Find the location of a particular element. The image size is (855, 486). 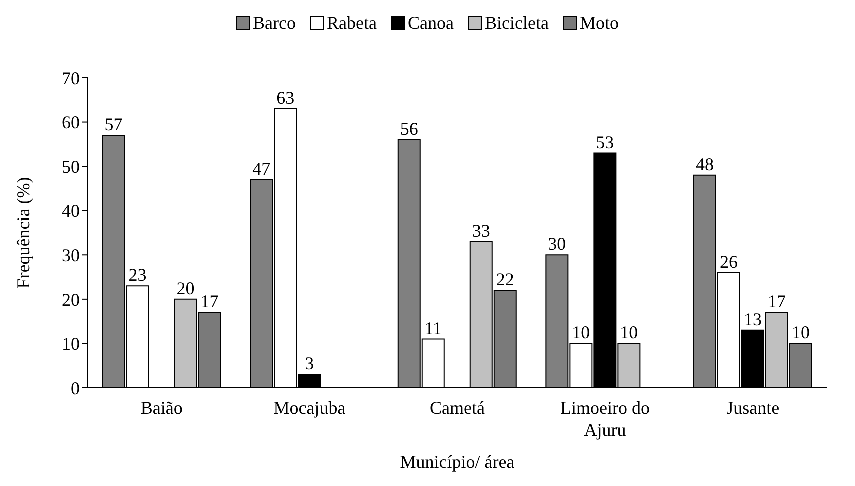

data-label: 57 is located at coordinates (113, 124).